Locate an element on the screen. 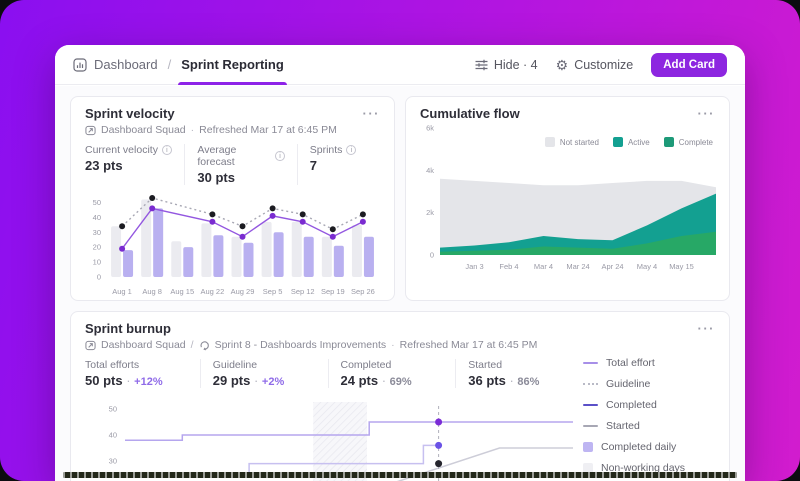 The height and width of the screenshot is (481, 800). gear-icon: ⚙ is located at coordinates (562, 64).